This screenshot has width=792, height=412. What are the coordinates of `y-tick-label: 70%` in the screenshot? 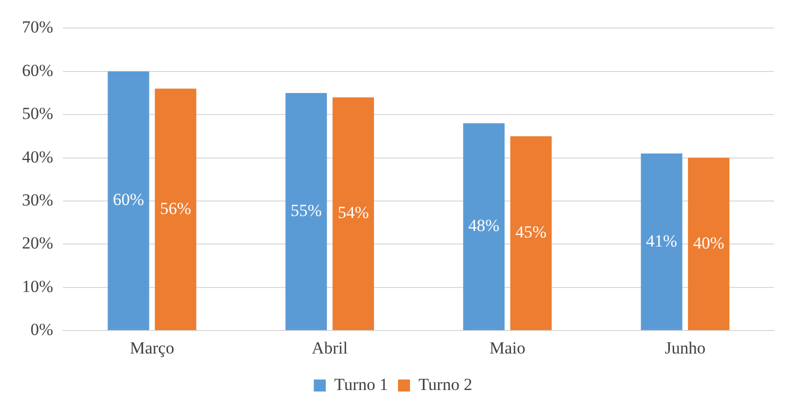 It's located at (38, 27).